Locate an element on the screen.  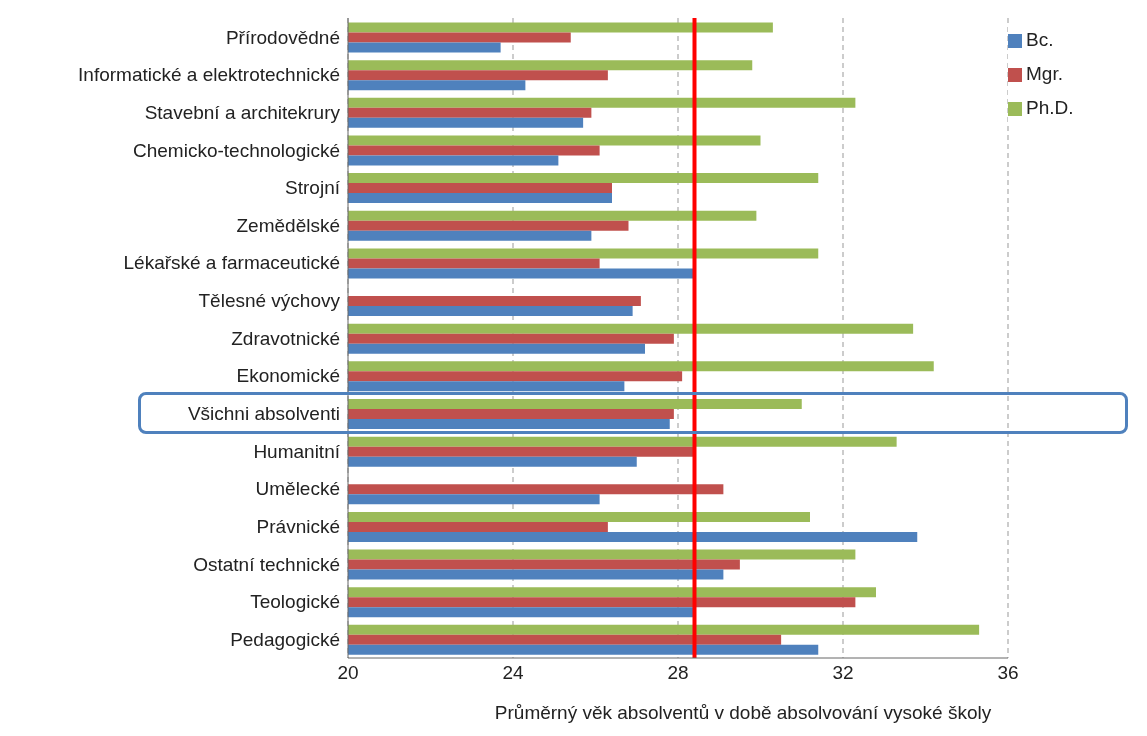
legend-label: Bc. is located at coordinates (1040, 39).